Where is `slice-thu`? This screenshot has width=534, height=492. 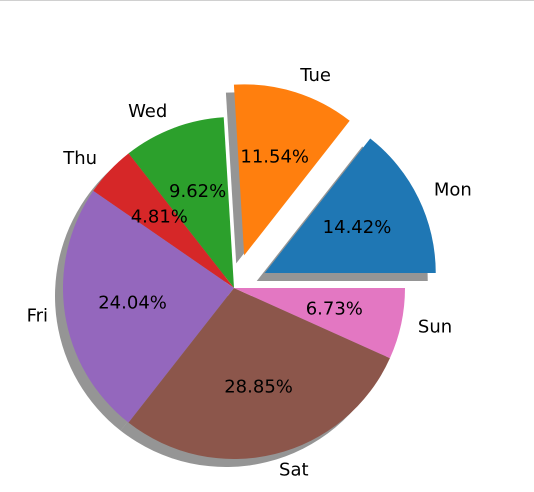
slice-thu is located at coordinates (164, 220).